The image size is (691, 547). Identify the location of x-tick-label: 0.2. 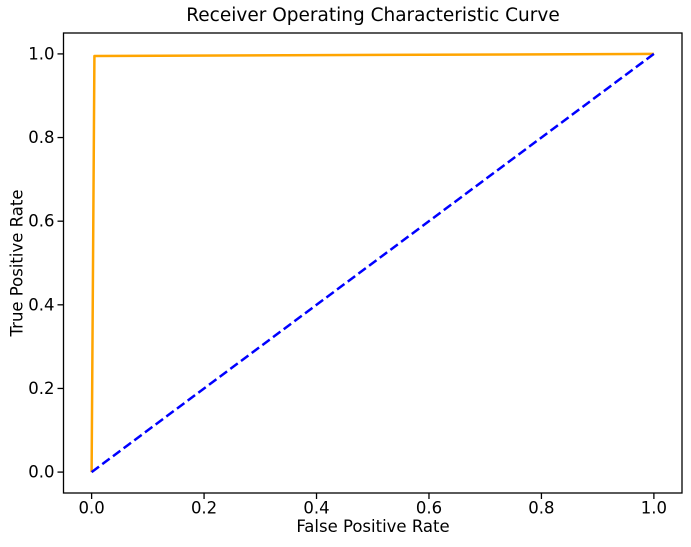
(204, 508).